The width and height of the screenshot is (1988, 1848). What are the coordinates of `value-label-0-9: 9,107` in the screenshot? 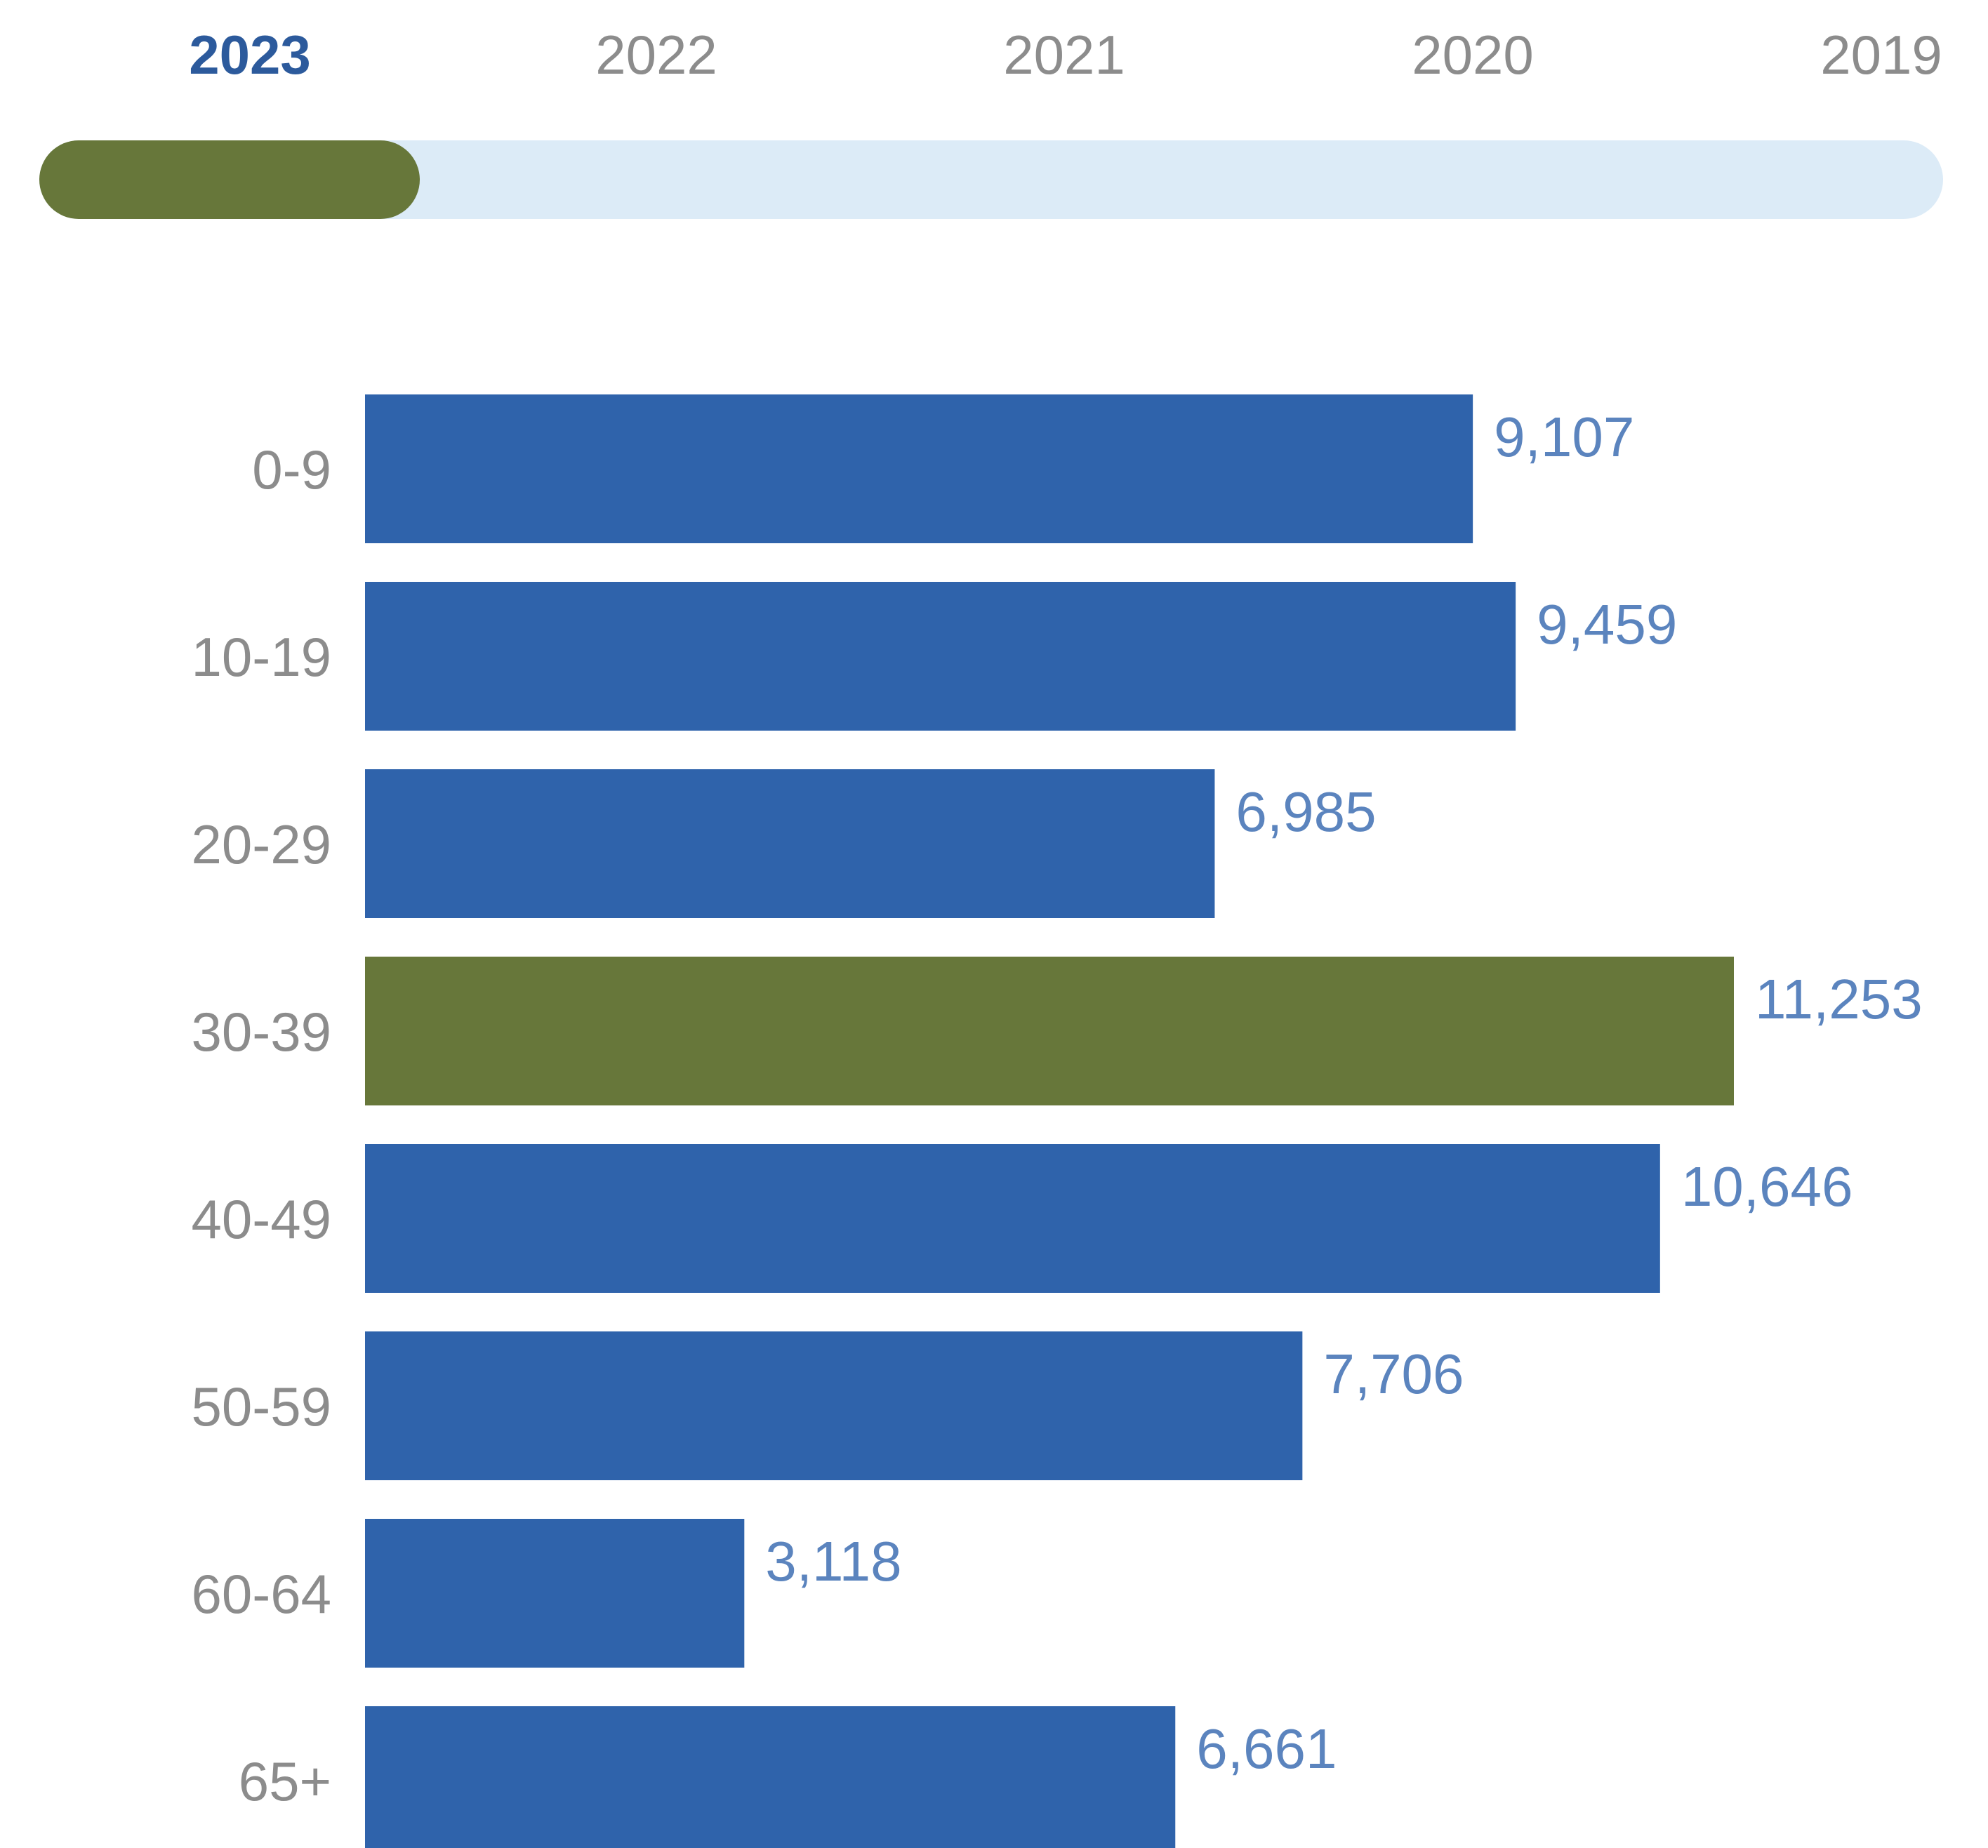 It's located at (1564, 437).